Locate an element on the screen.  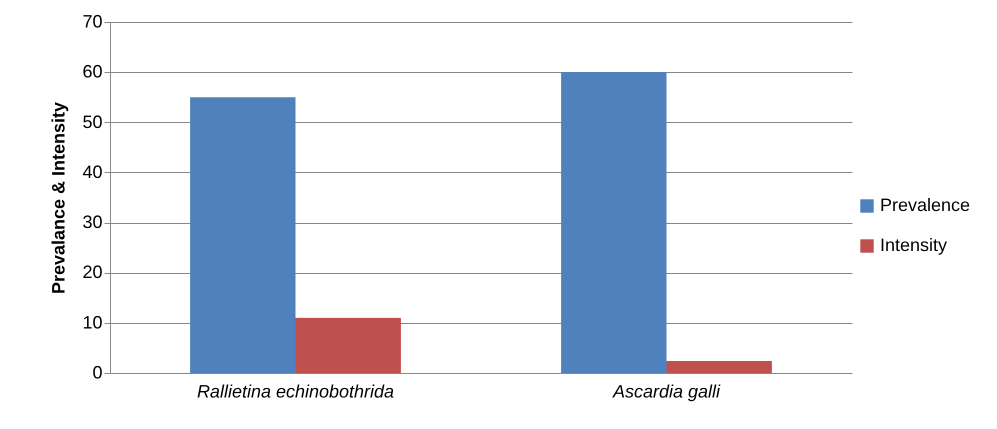
y-tick-label: 50 is located at coordinates (92, 122).